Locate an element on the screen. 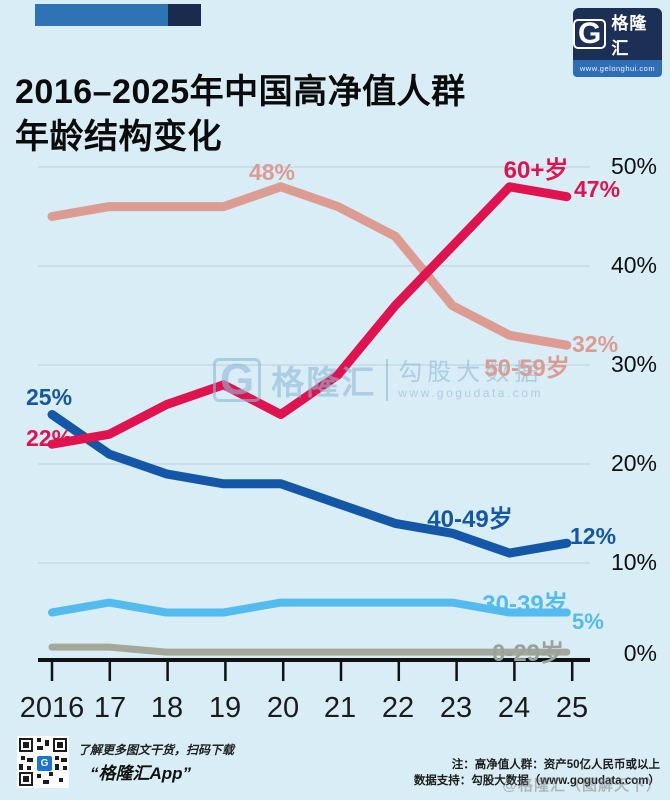  brand-logo: G 格隆汇 is located at coordinates (617, 34).